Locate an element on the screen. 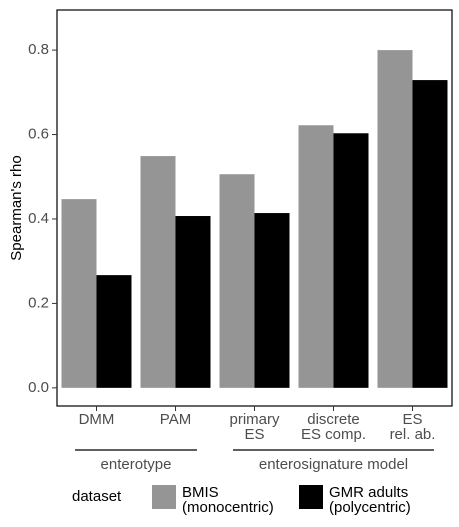 This screenshot has height=527, width=459. x-tick-label: PAM is located at coordinates (175, 419).